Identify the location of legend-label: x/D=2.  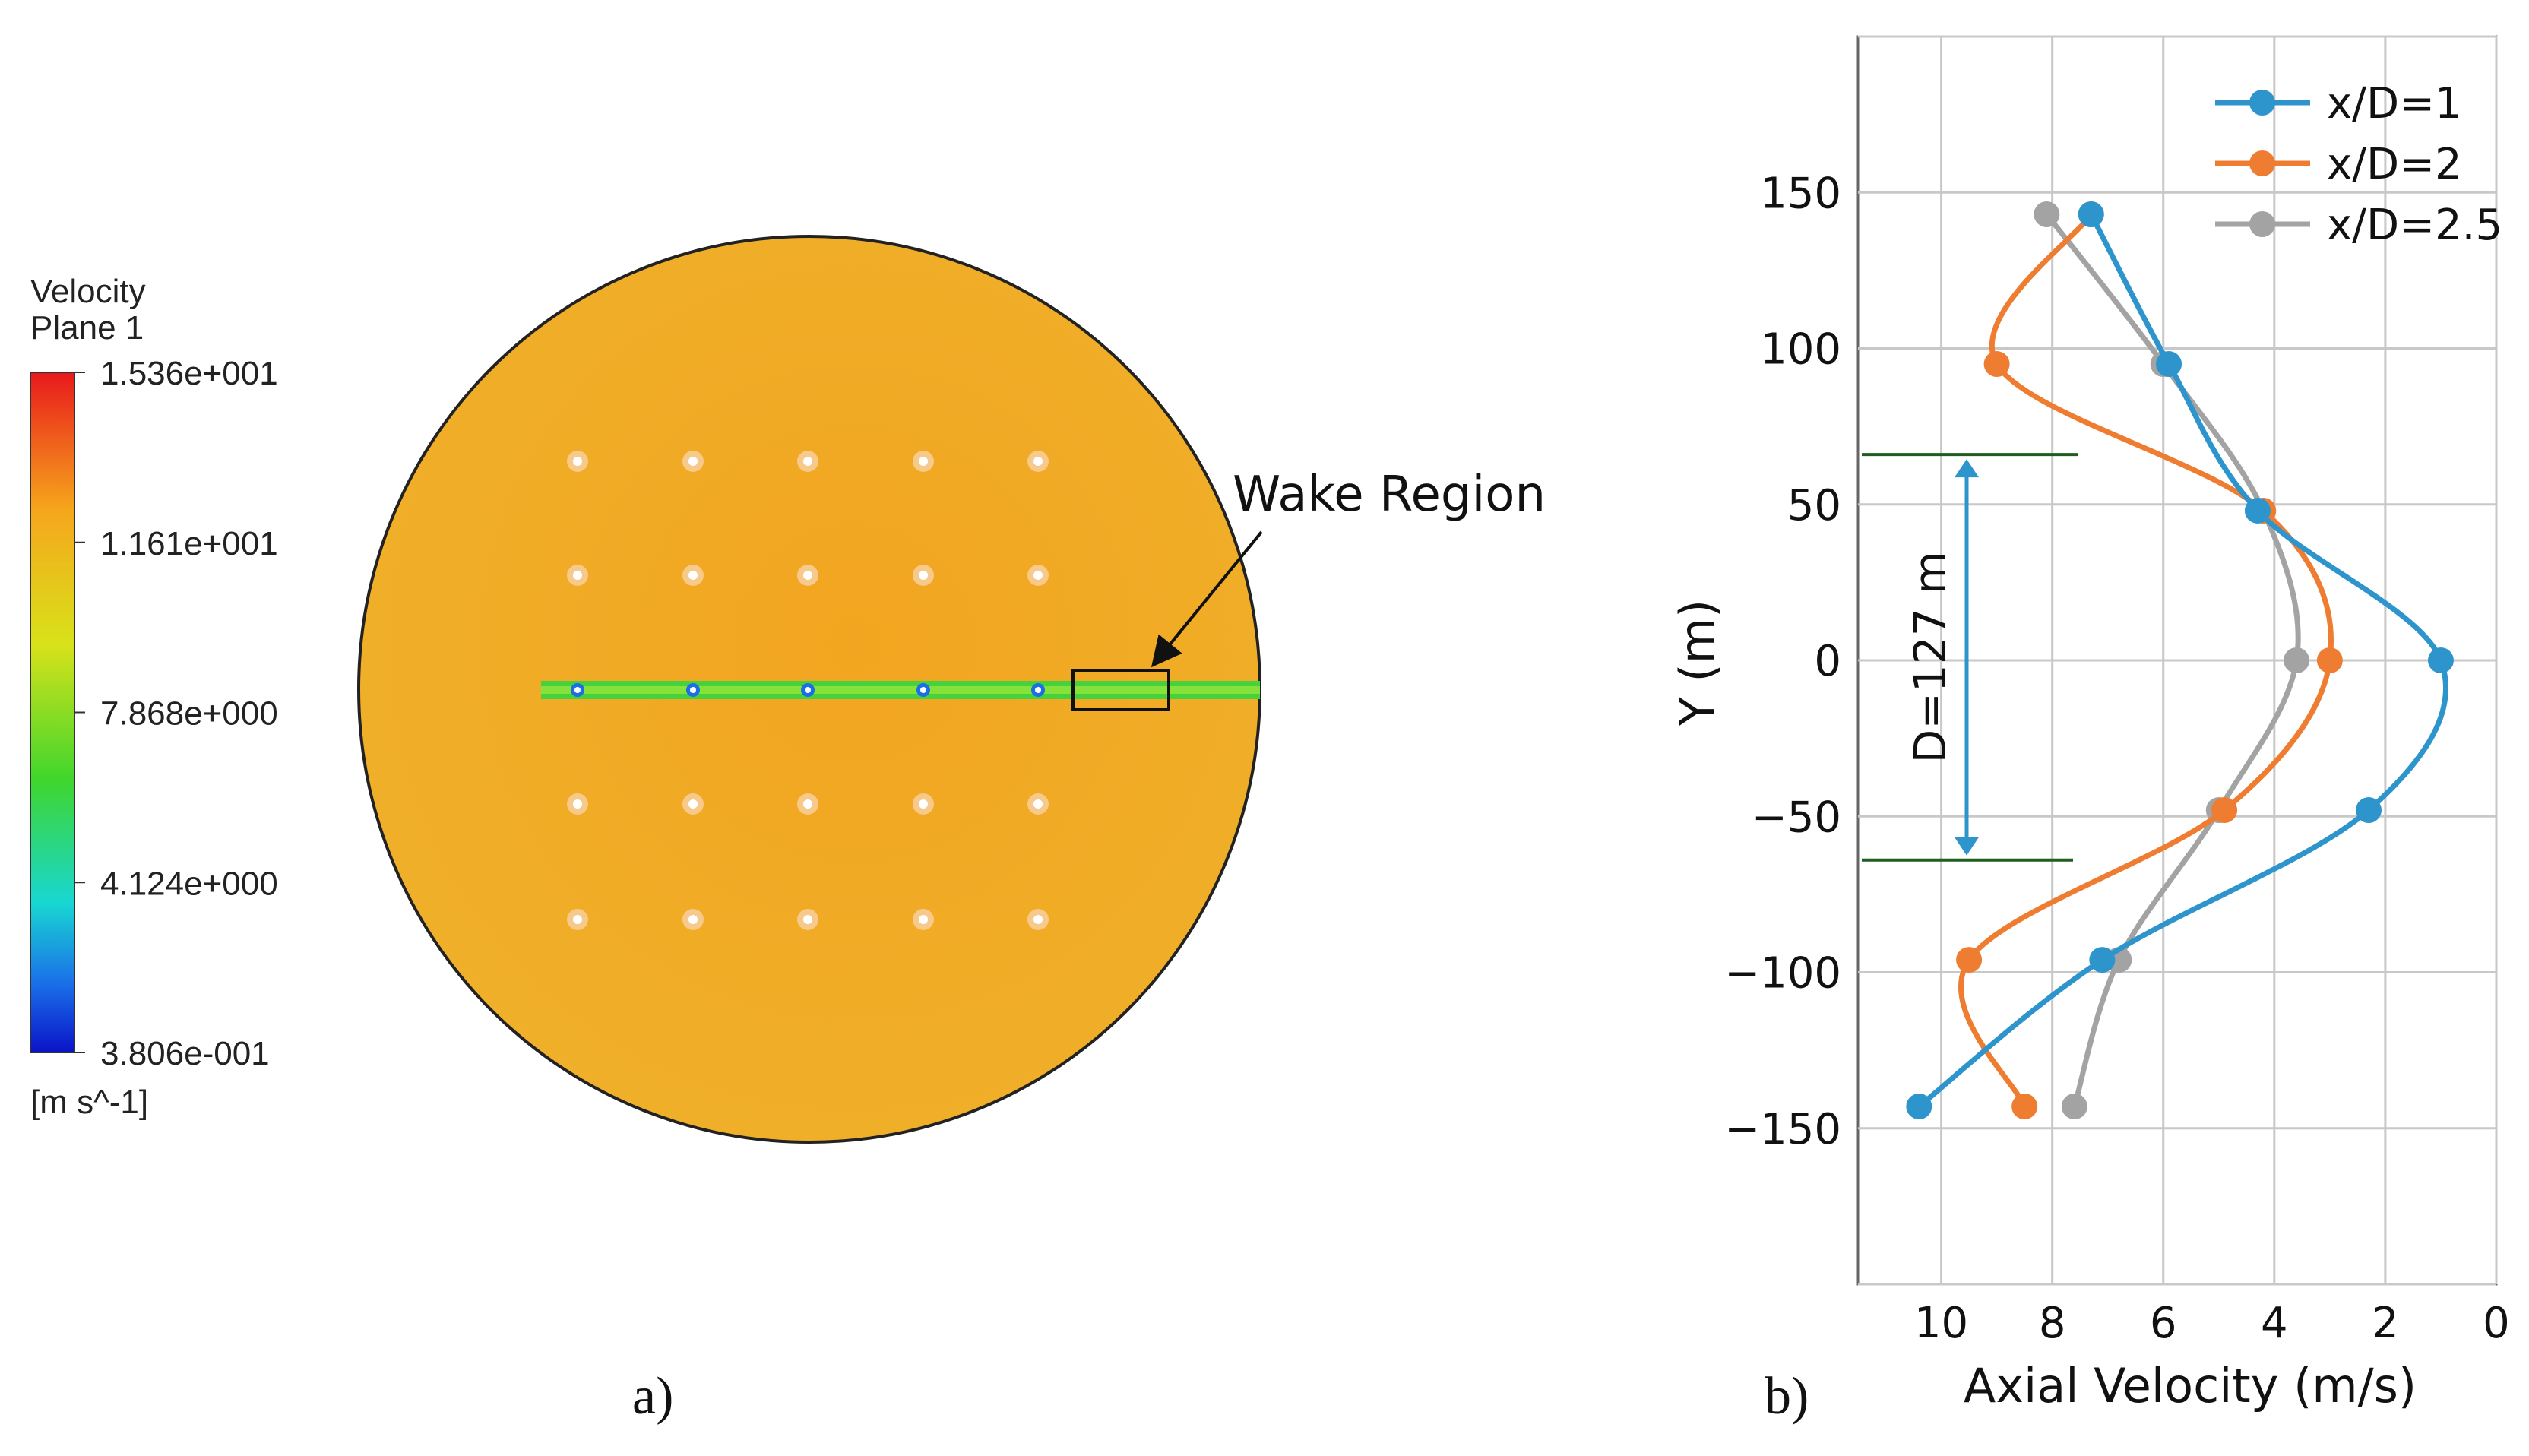
(2394, 164).